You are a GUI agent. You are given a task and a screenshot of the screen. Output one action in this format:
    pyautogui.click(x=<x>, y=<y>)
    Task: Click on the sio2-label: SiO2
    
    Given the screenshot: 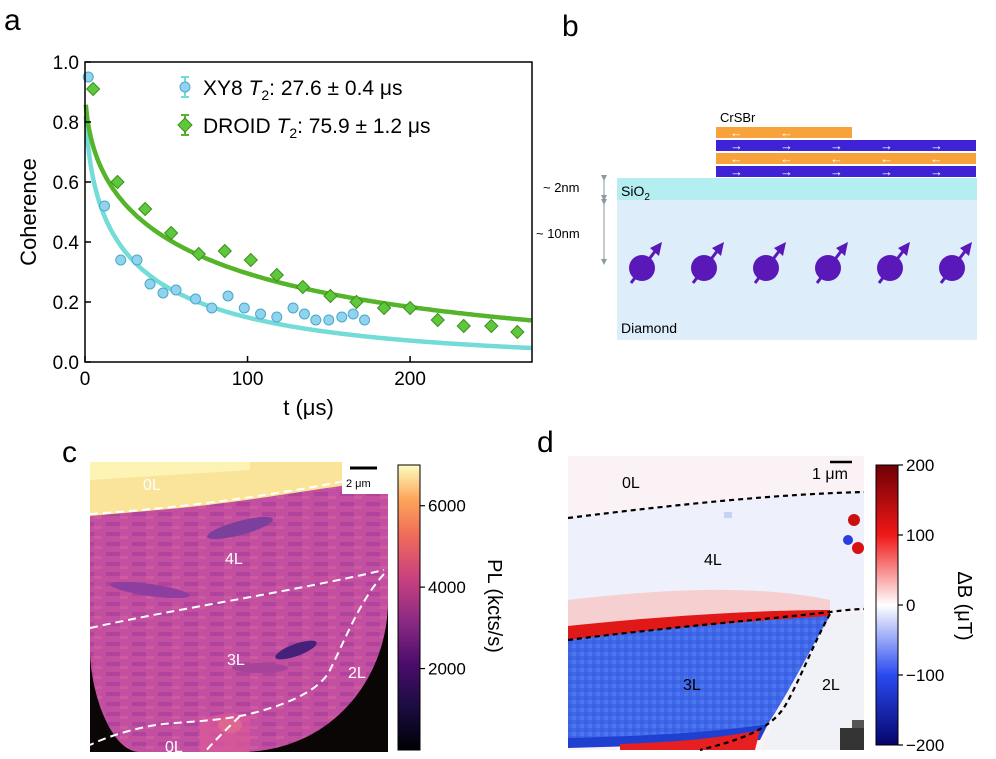 What is the action you would take?
    pyautogui.click(x=635, y=193)
    